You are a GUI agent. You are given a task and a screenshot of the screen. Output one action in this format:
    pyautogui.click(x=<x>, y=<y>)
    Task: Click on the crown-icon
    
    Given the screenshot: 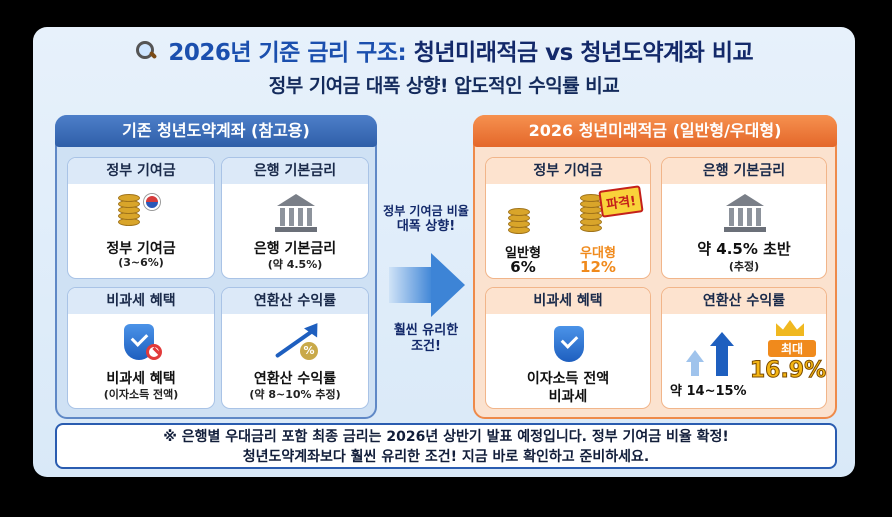 What is the action you would take?
    pyautogui.click(x=790, y=328)
    